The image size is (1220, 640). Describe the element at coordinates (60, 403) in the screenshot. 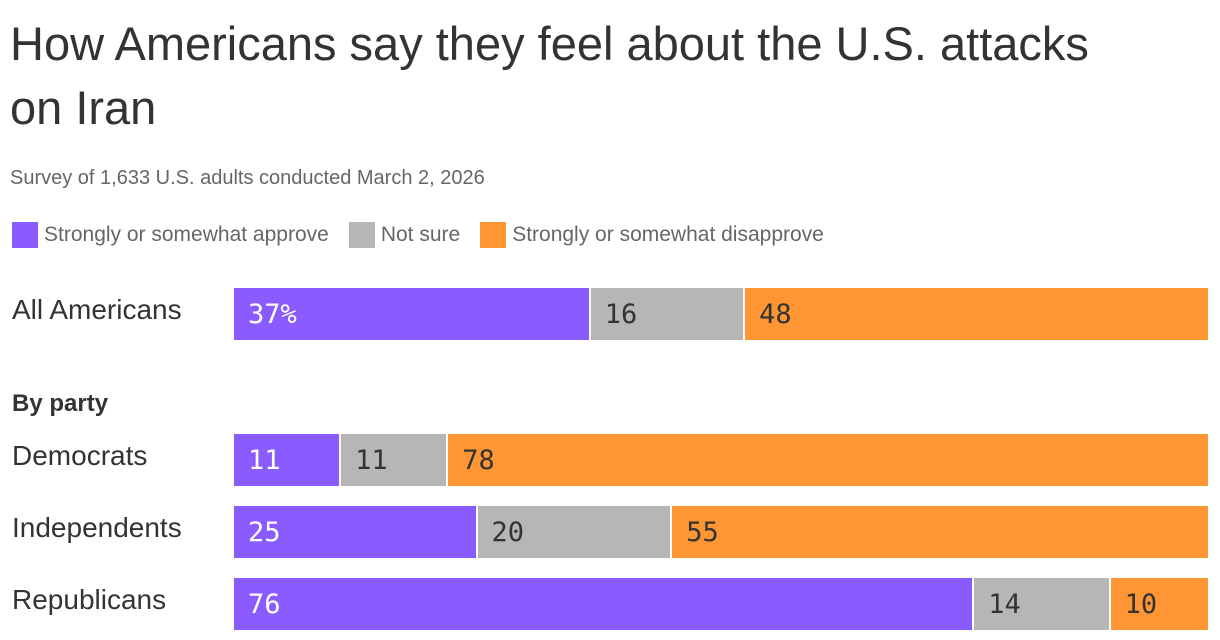

I see `group-label: By party` at that location.